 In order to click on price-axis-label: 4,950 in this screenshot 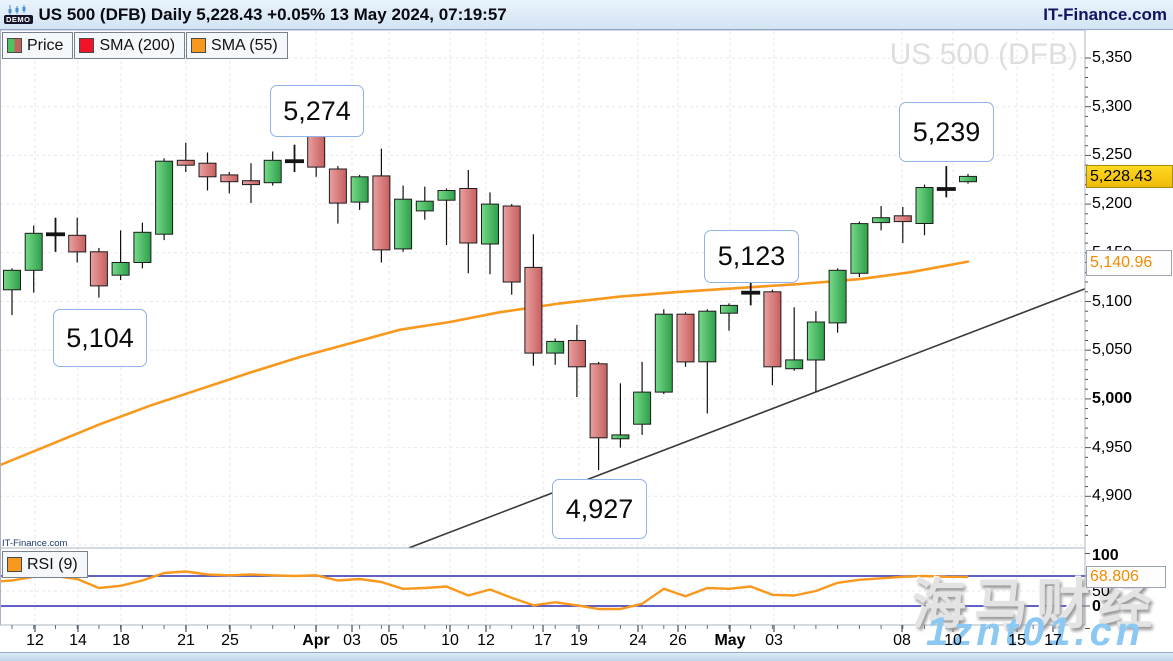, I will do `click(1112, 447)`.